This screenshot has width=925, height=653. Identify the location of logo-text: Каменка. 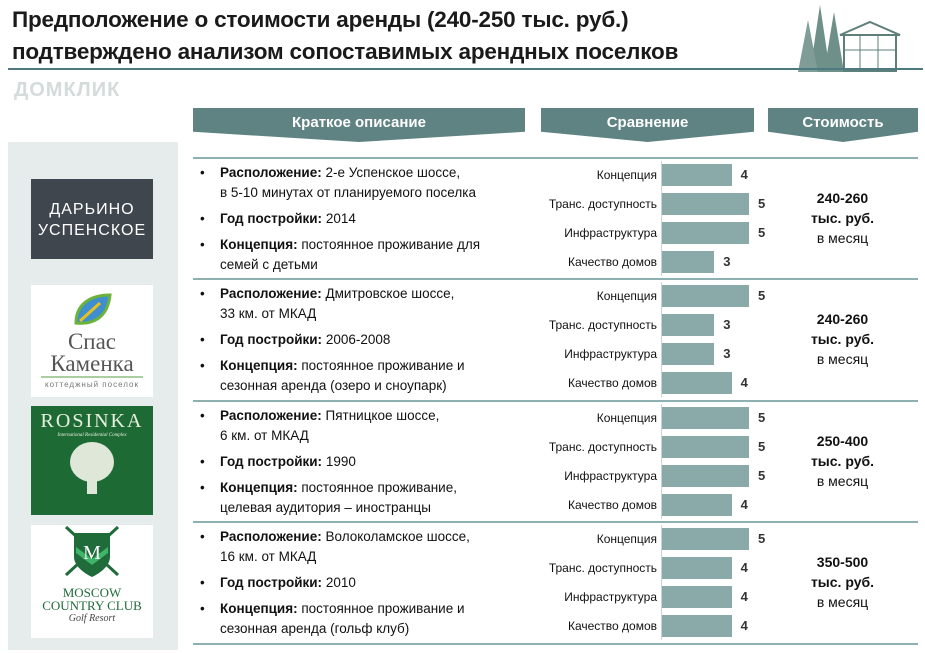
(92, 365).